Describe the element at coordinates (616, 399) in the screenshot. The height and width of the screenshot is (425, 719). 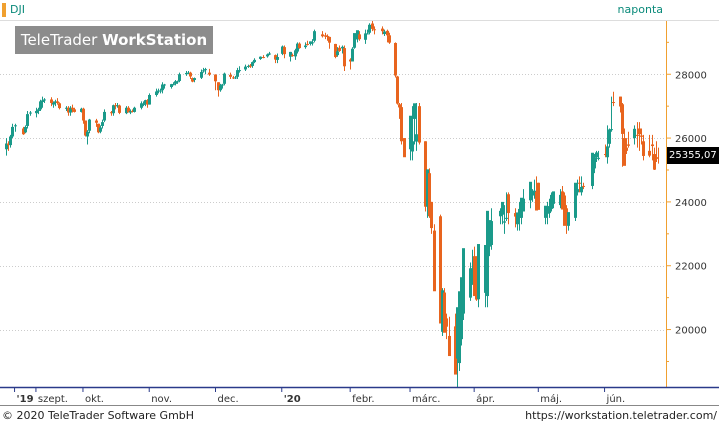
I see `time-tick-label: jún.` at that location.